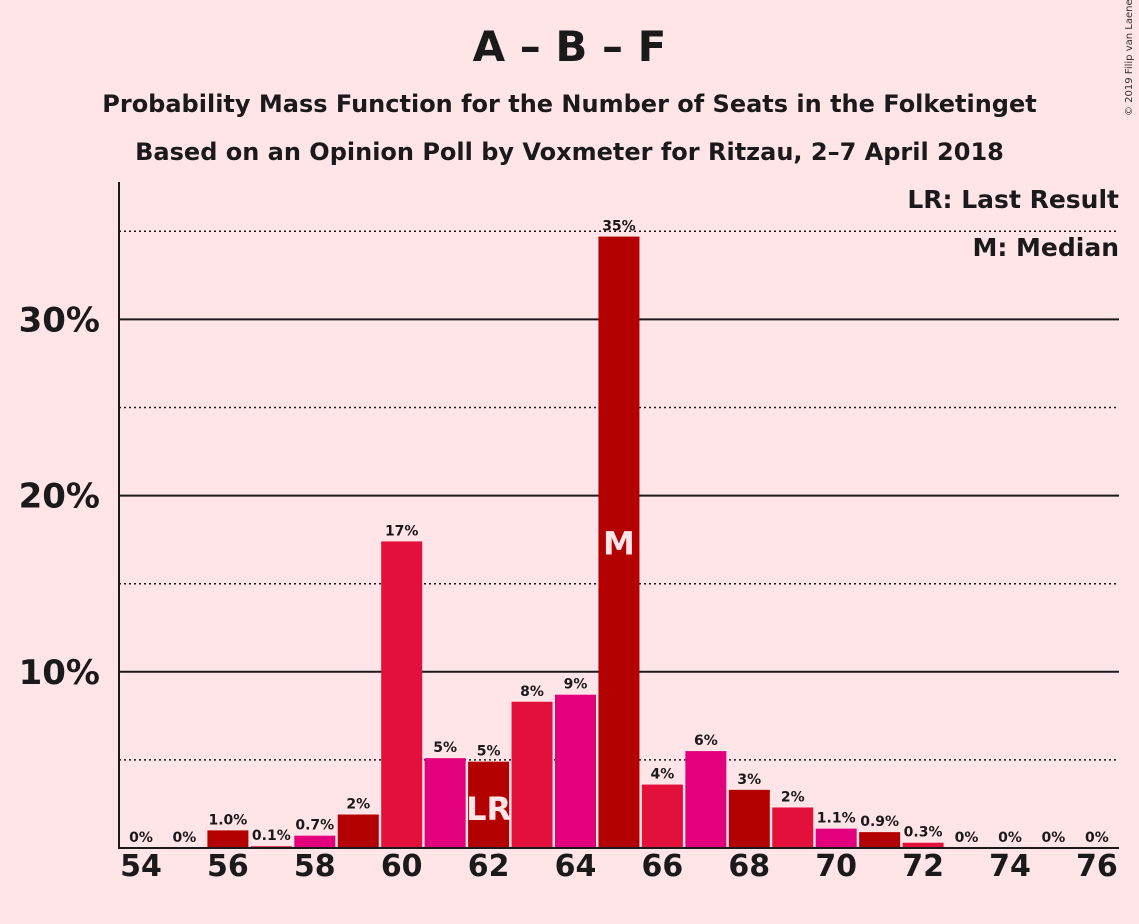 The width and height of the screenshot is (1139, 924). I want to click on y-tick-label: 30%, so click(59, 320).